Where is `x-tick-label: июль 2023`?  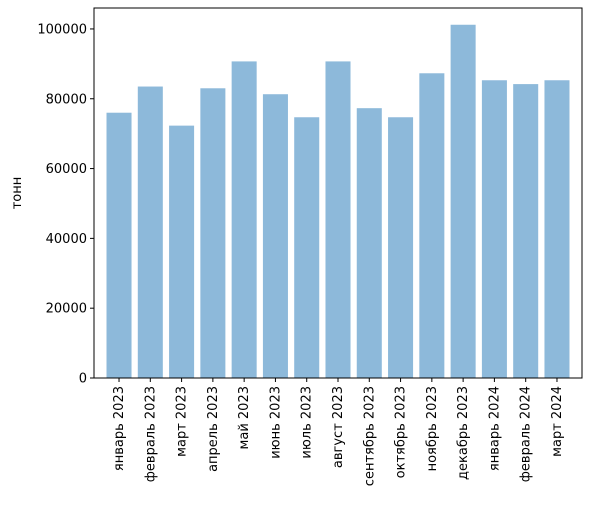
x-tick-label: июль 2023 is located at coordinates (307, 422).